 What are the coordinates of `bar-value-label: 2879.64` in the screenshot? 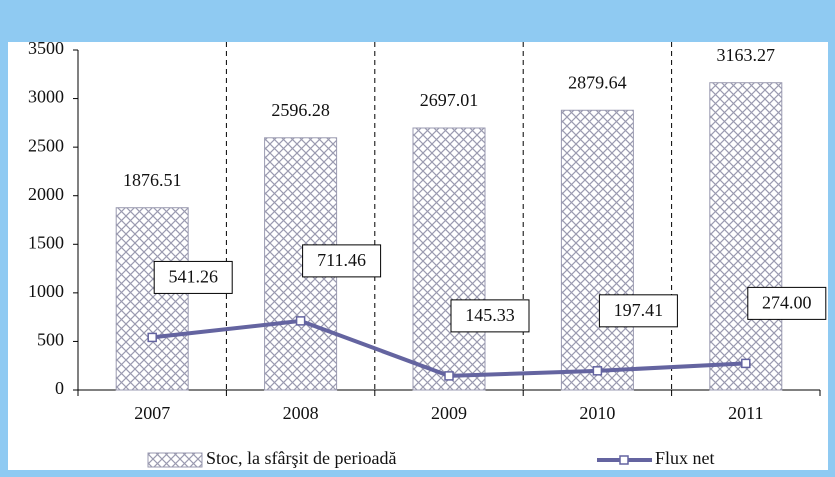 It's located at (597, 82).